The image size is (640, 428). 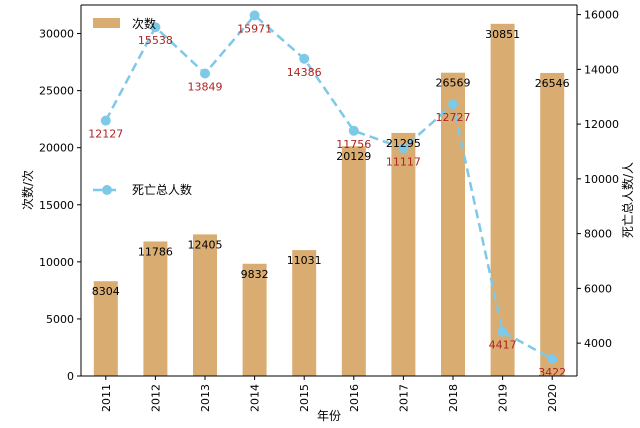 I want to click on line-value-label: 15538, so click(x=155, y=40).